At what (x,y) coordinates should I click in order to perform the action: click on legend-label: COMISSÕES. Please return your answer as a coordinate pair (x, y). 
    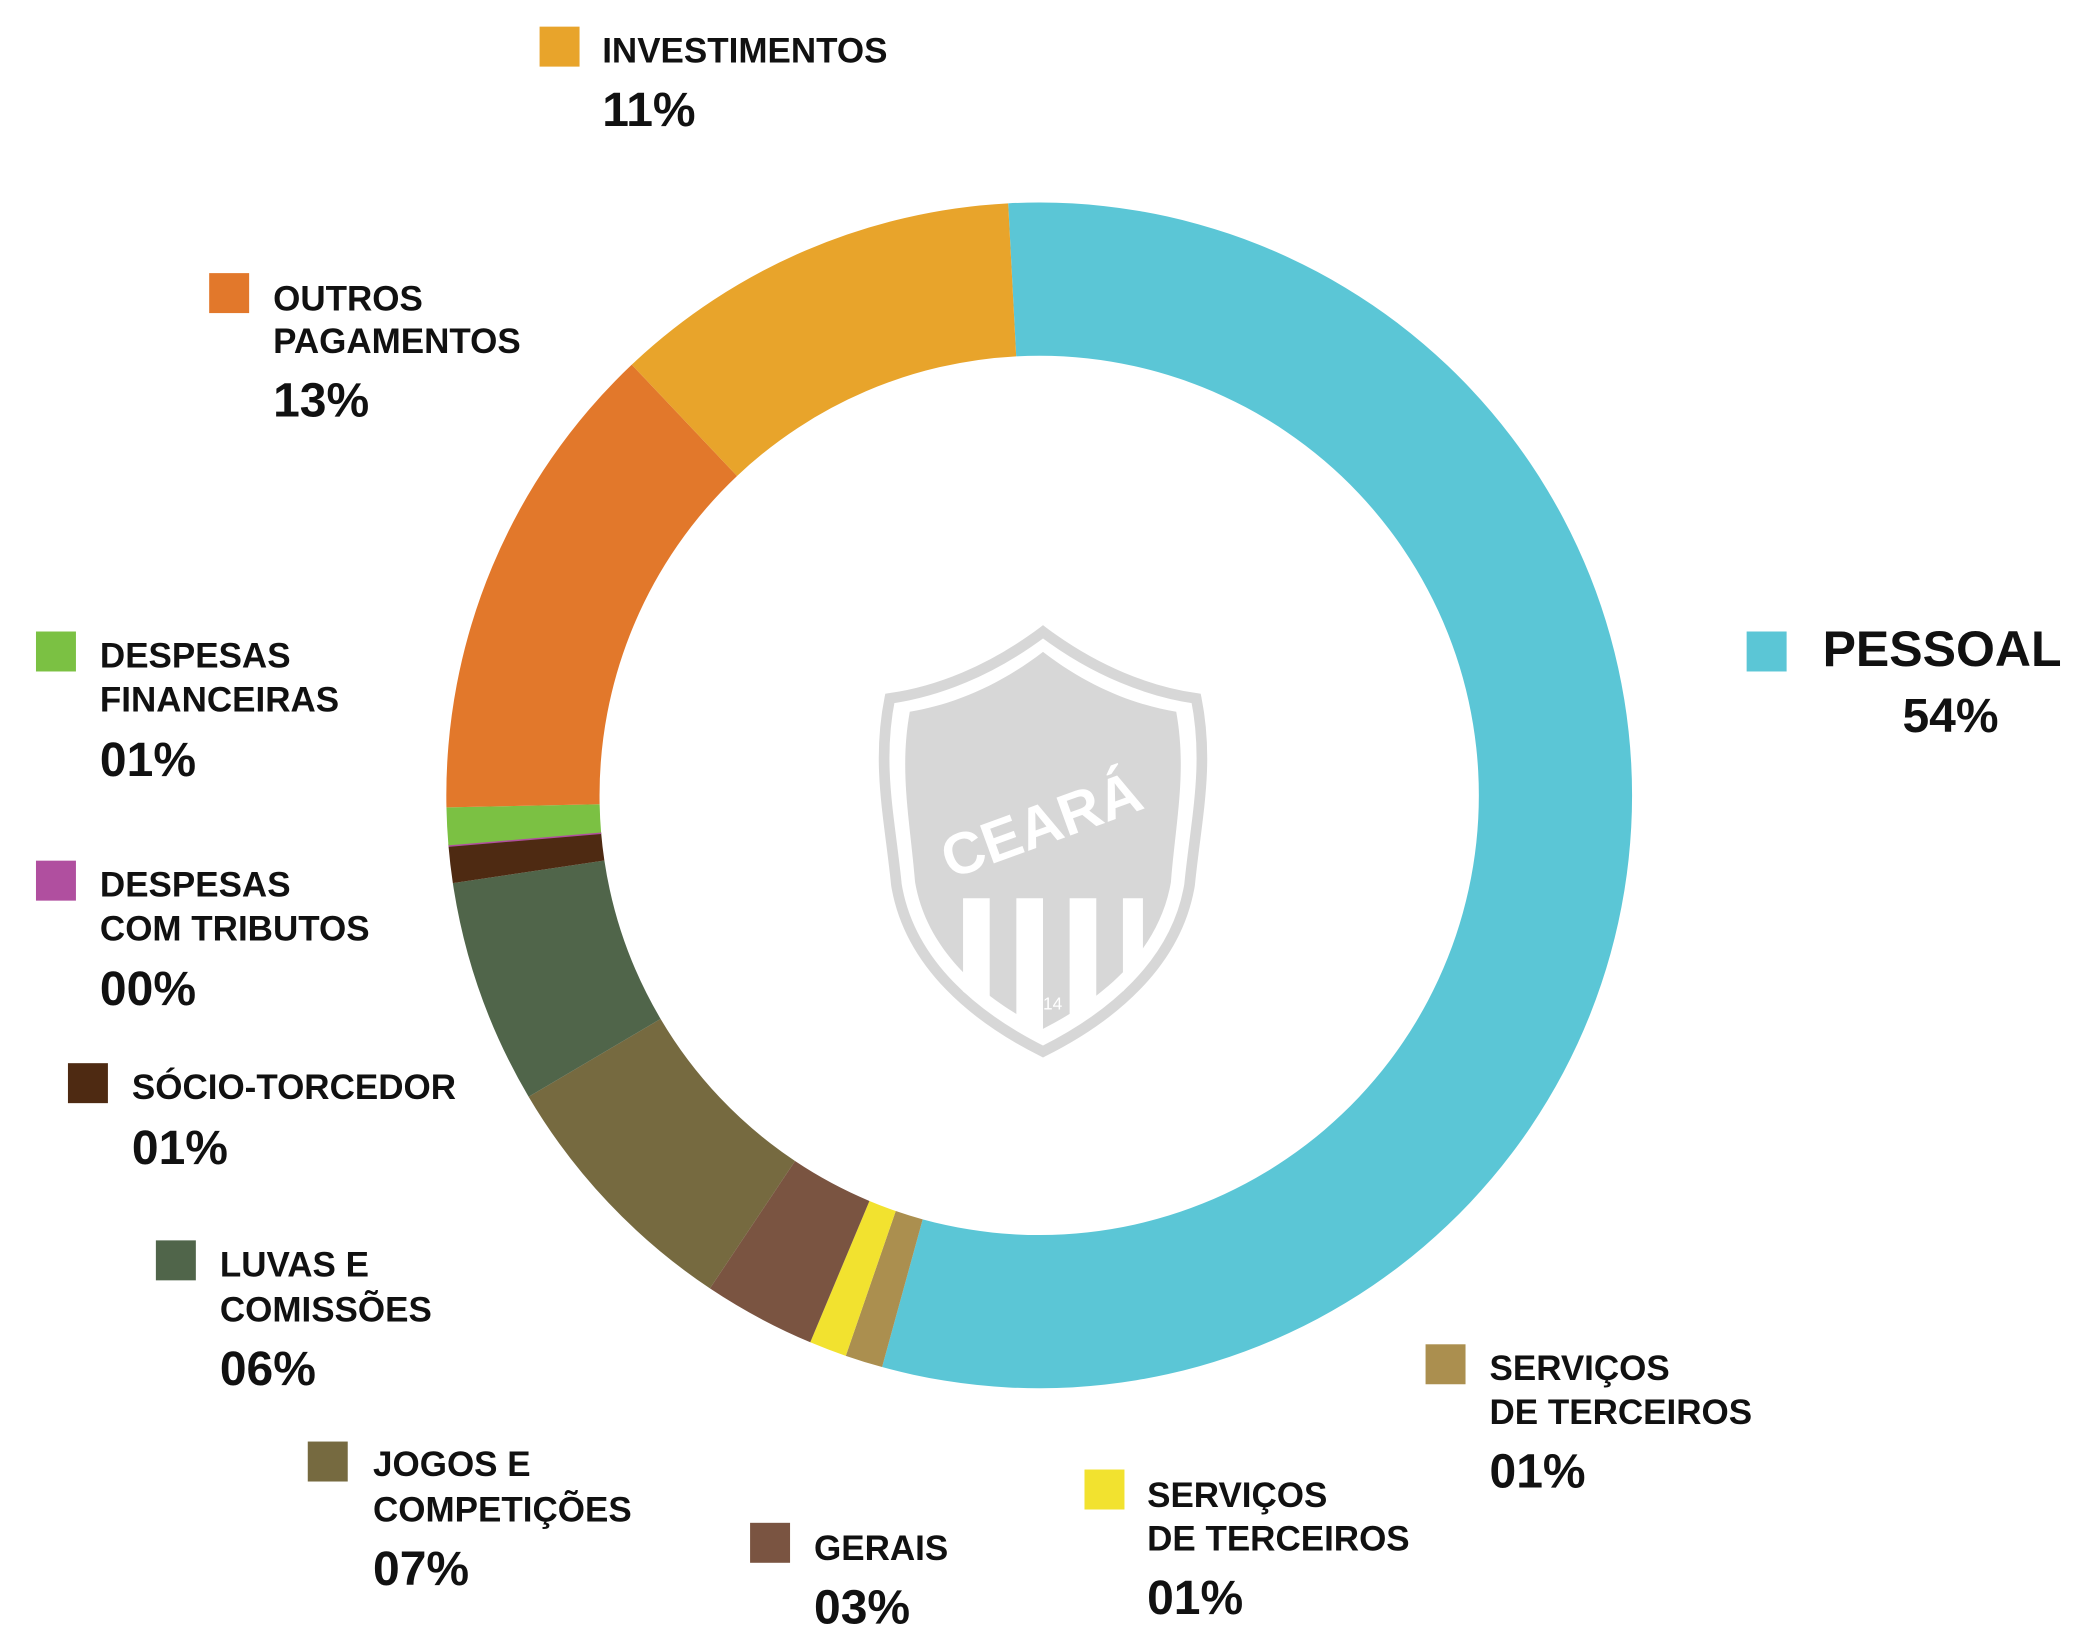
    Looking at the image, I should click on (326, 1310).